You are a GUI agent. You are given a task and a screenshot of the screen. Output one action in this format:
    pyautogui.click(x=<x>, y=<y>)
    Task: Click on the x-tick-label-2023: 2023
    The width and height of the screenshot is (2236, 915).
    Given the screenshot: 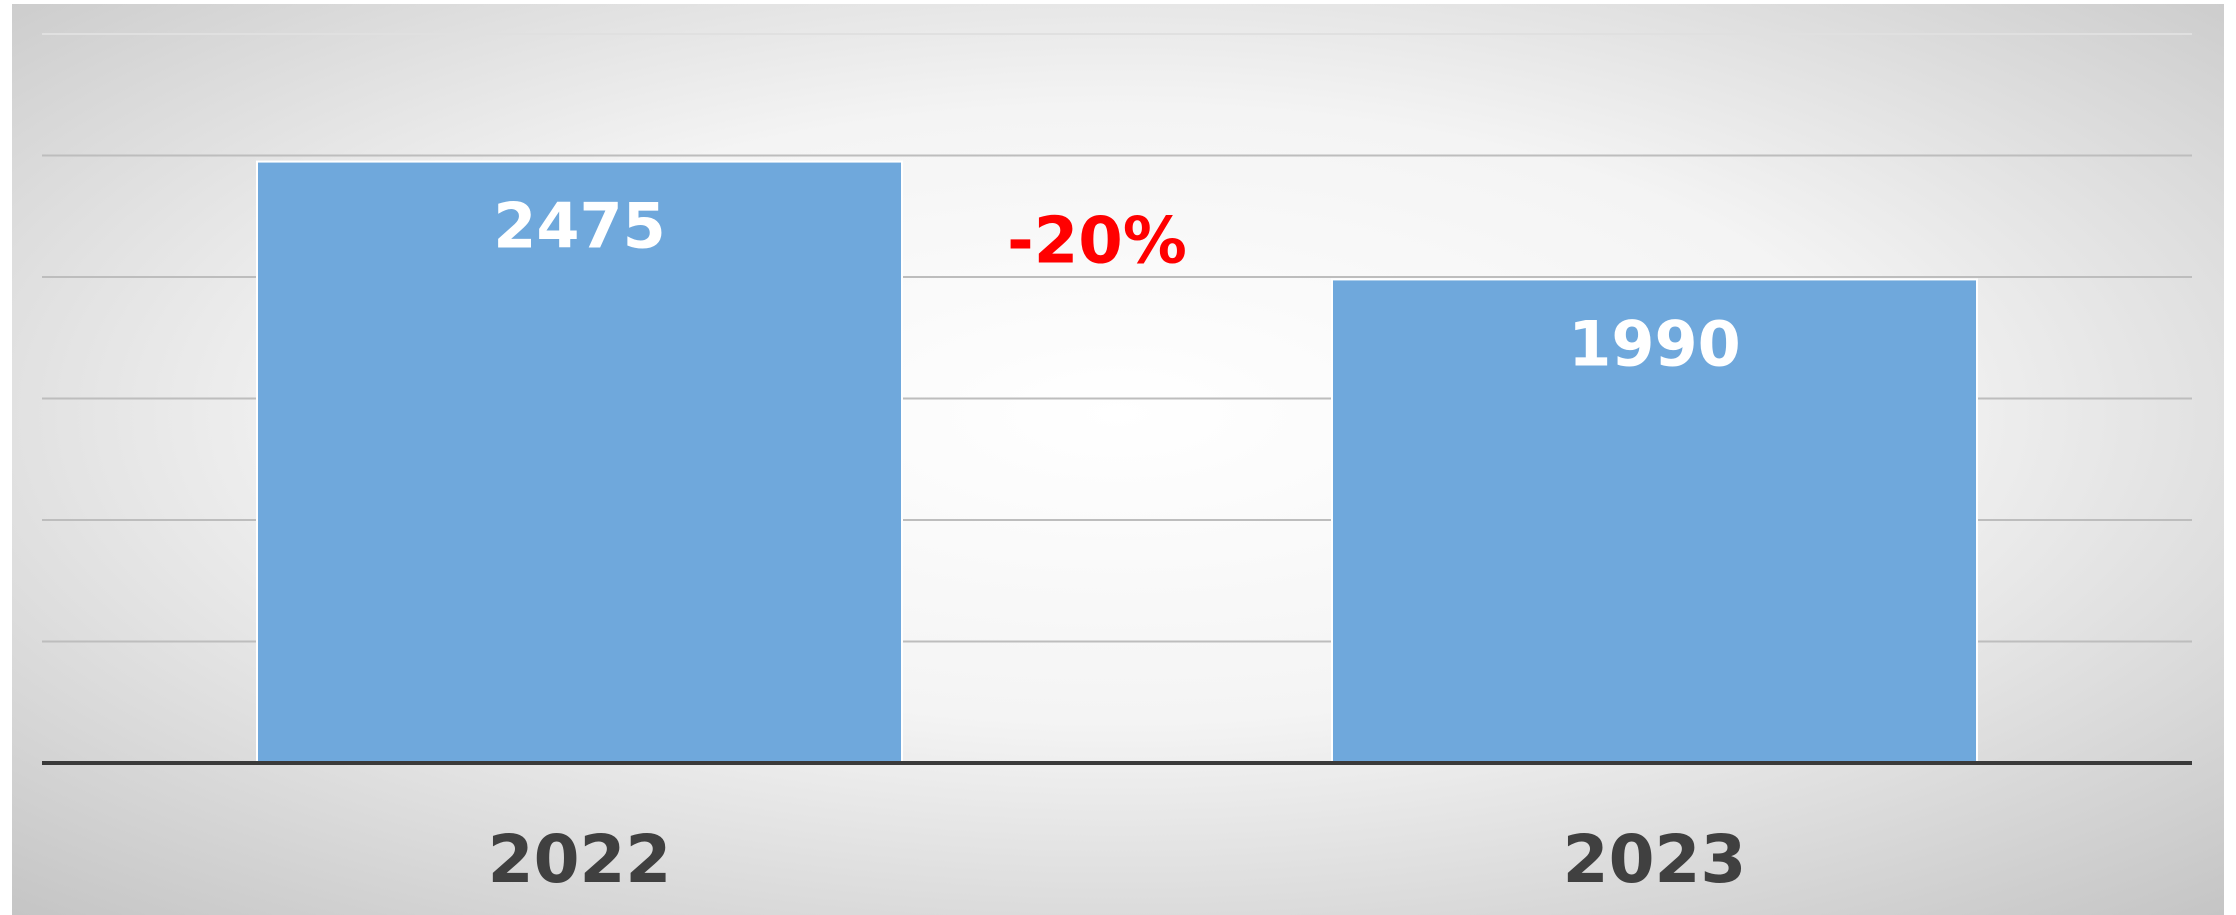 What is the action you would take?
    pyautogui.click(x=1655, y=859)
    